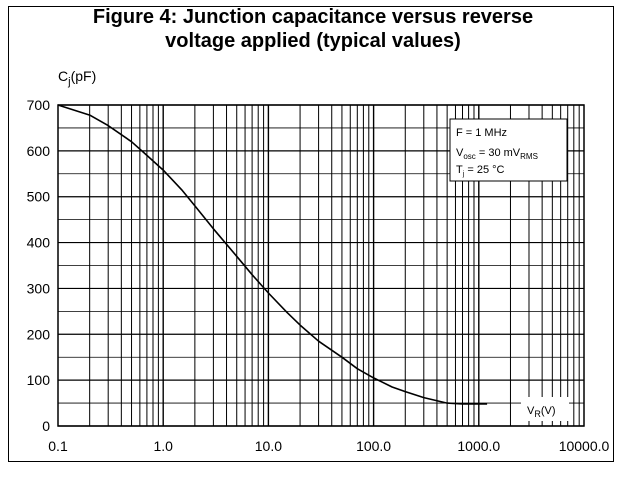  Describe the element at coordinates (39, 265) in the screenshot. I see `y-tick-labels: 0 100 200 300 400 500 600 700` at that location.